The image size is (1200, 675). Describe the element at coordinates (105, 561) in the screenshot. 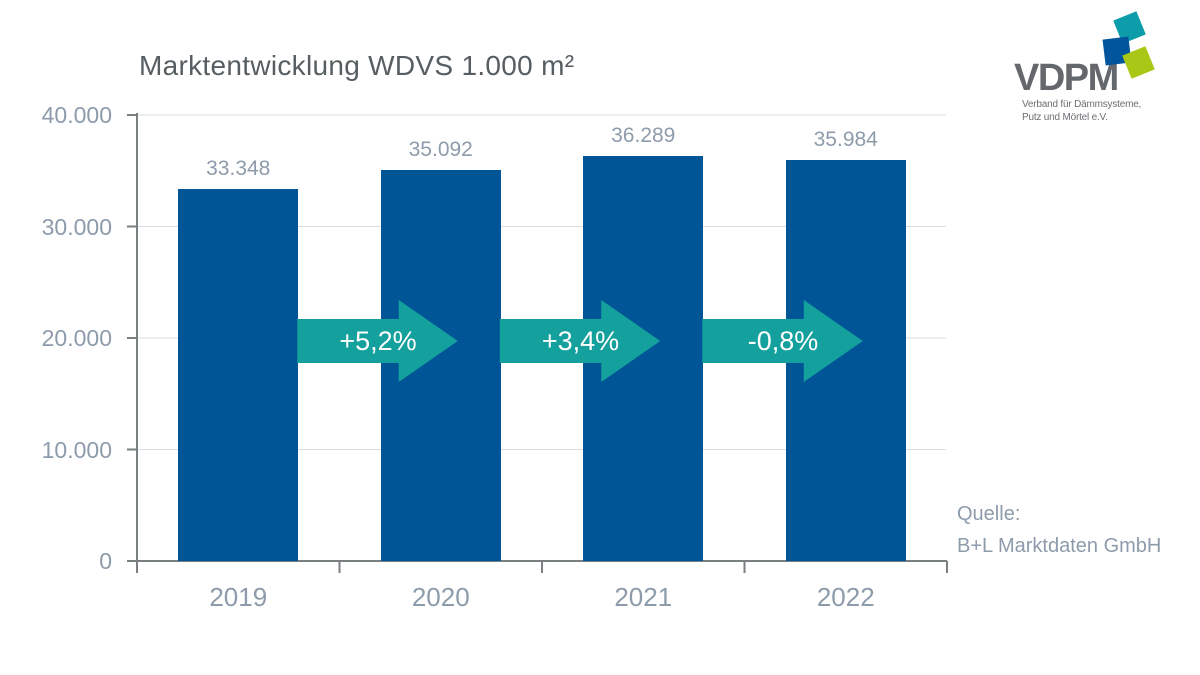

I see `y-axis-label: 0` at that location.